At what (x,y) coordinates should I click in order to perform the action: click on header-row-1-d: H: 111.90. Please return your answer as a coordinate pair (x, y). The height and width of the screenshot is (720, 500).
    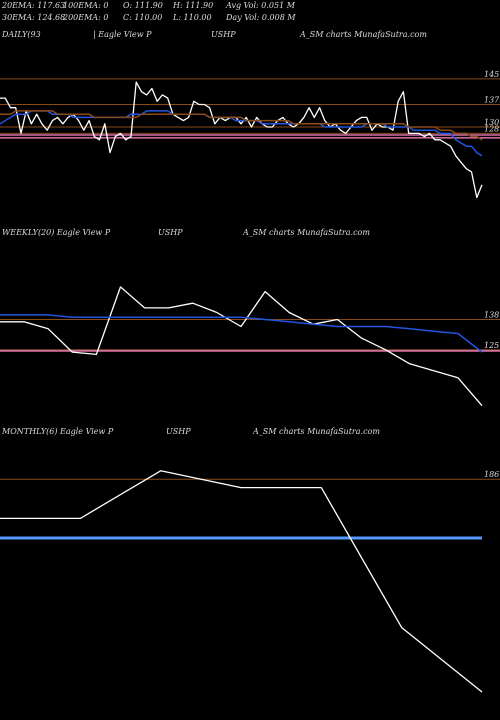
    Looking at the image, I should click on (193, 5).